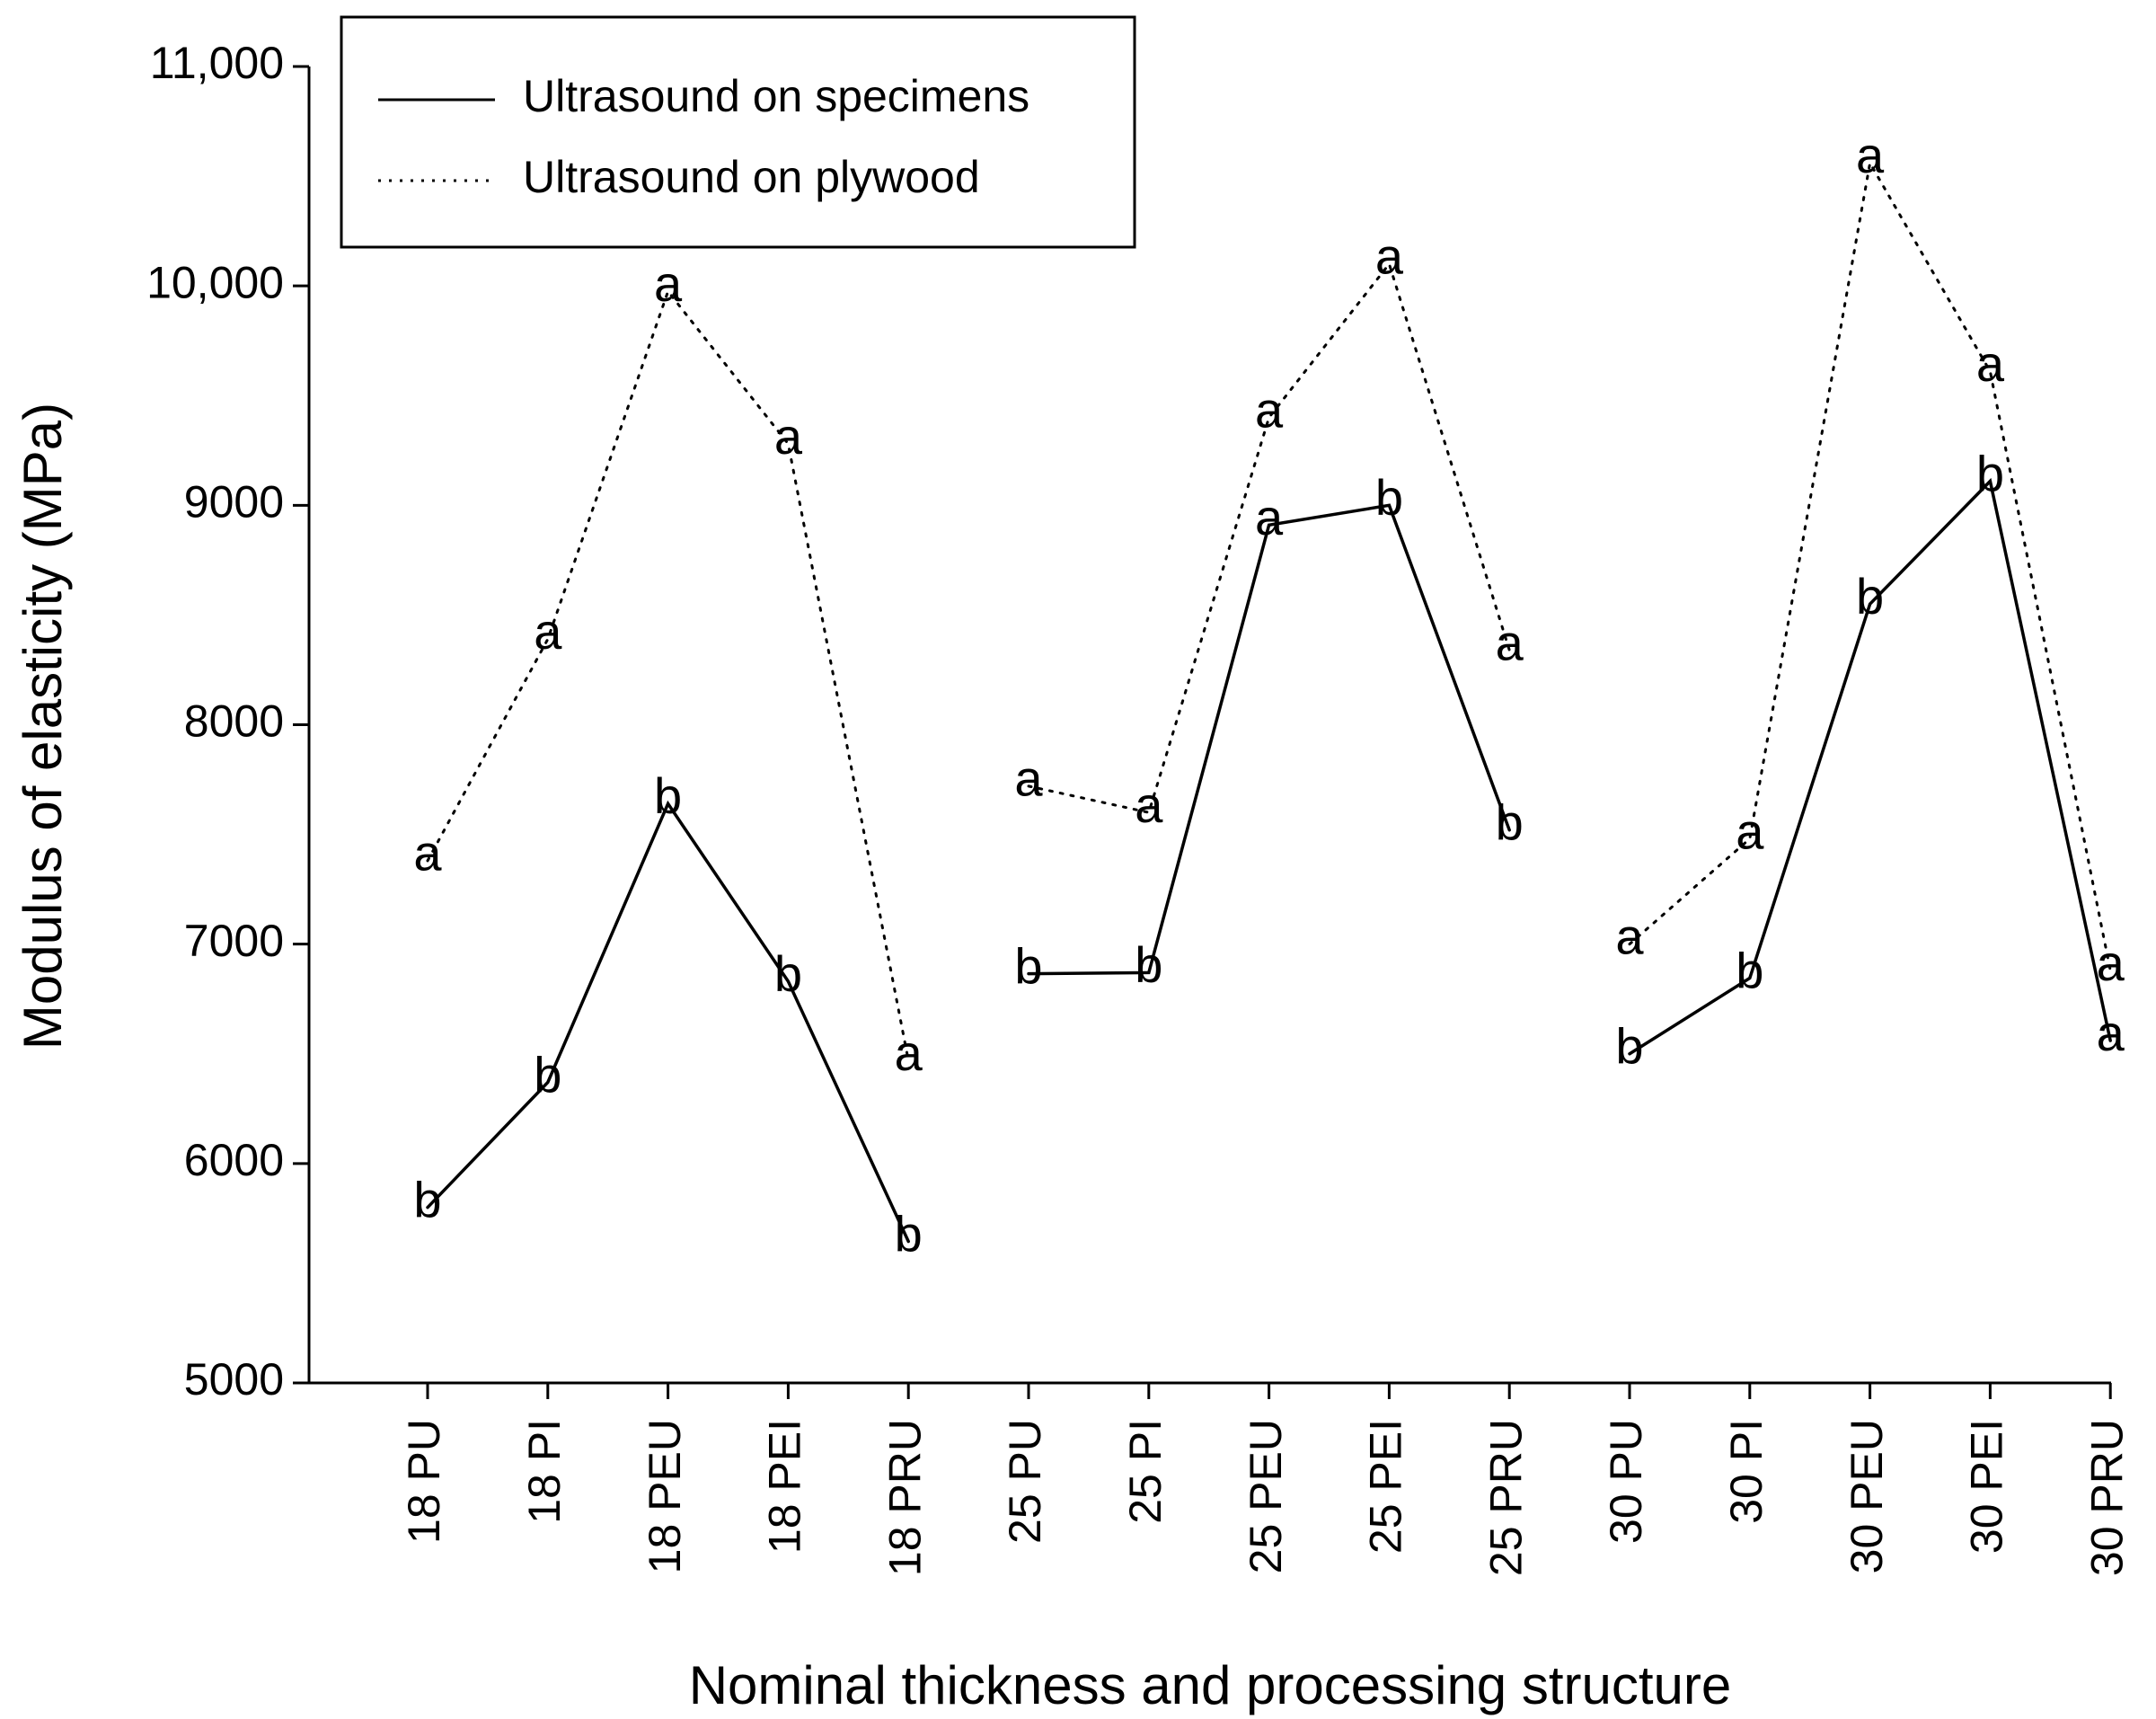  I want to click on x-tick-label: 18 PRU, so click(904, 1497).